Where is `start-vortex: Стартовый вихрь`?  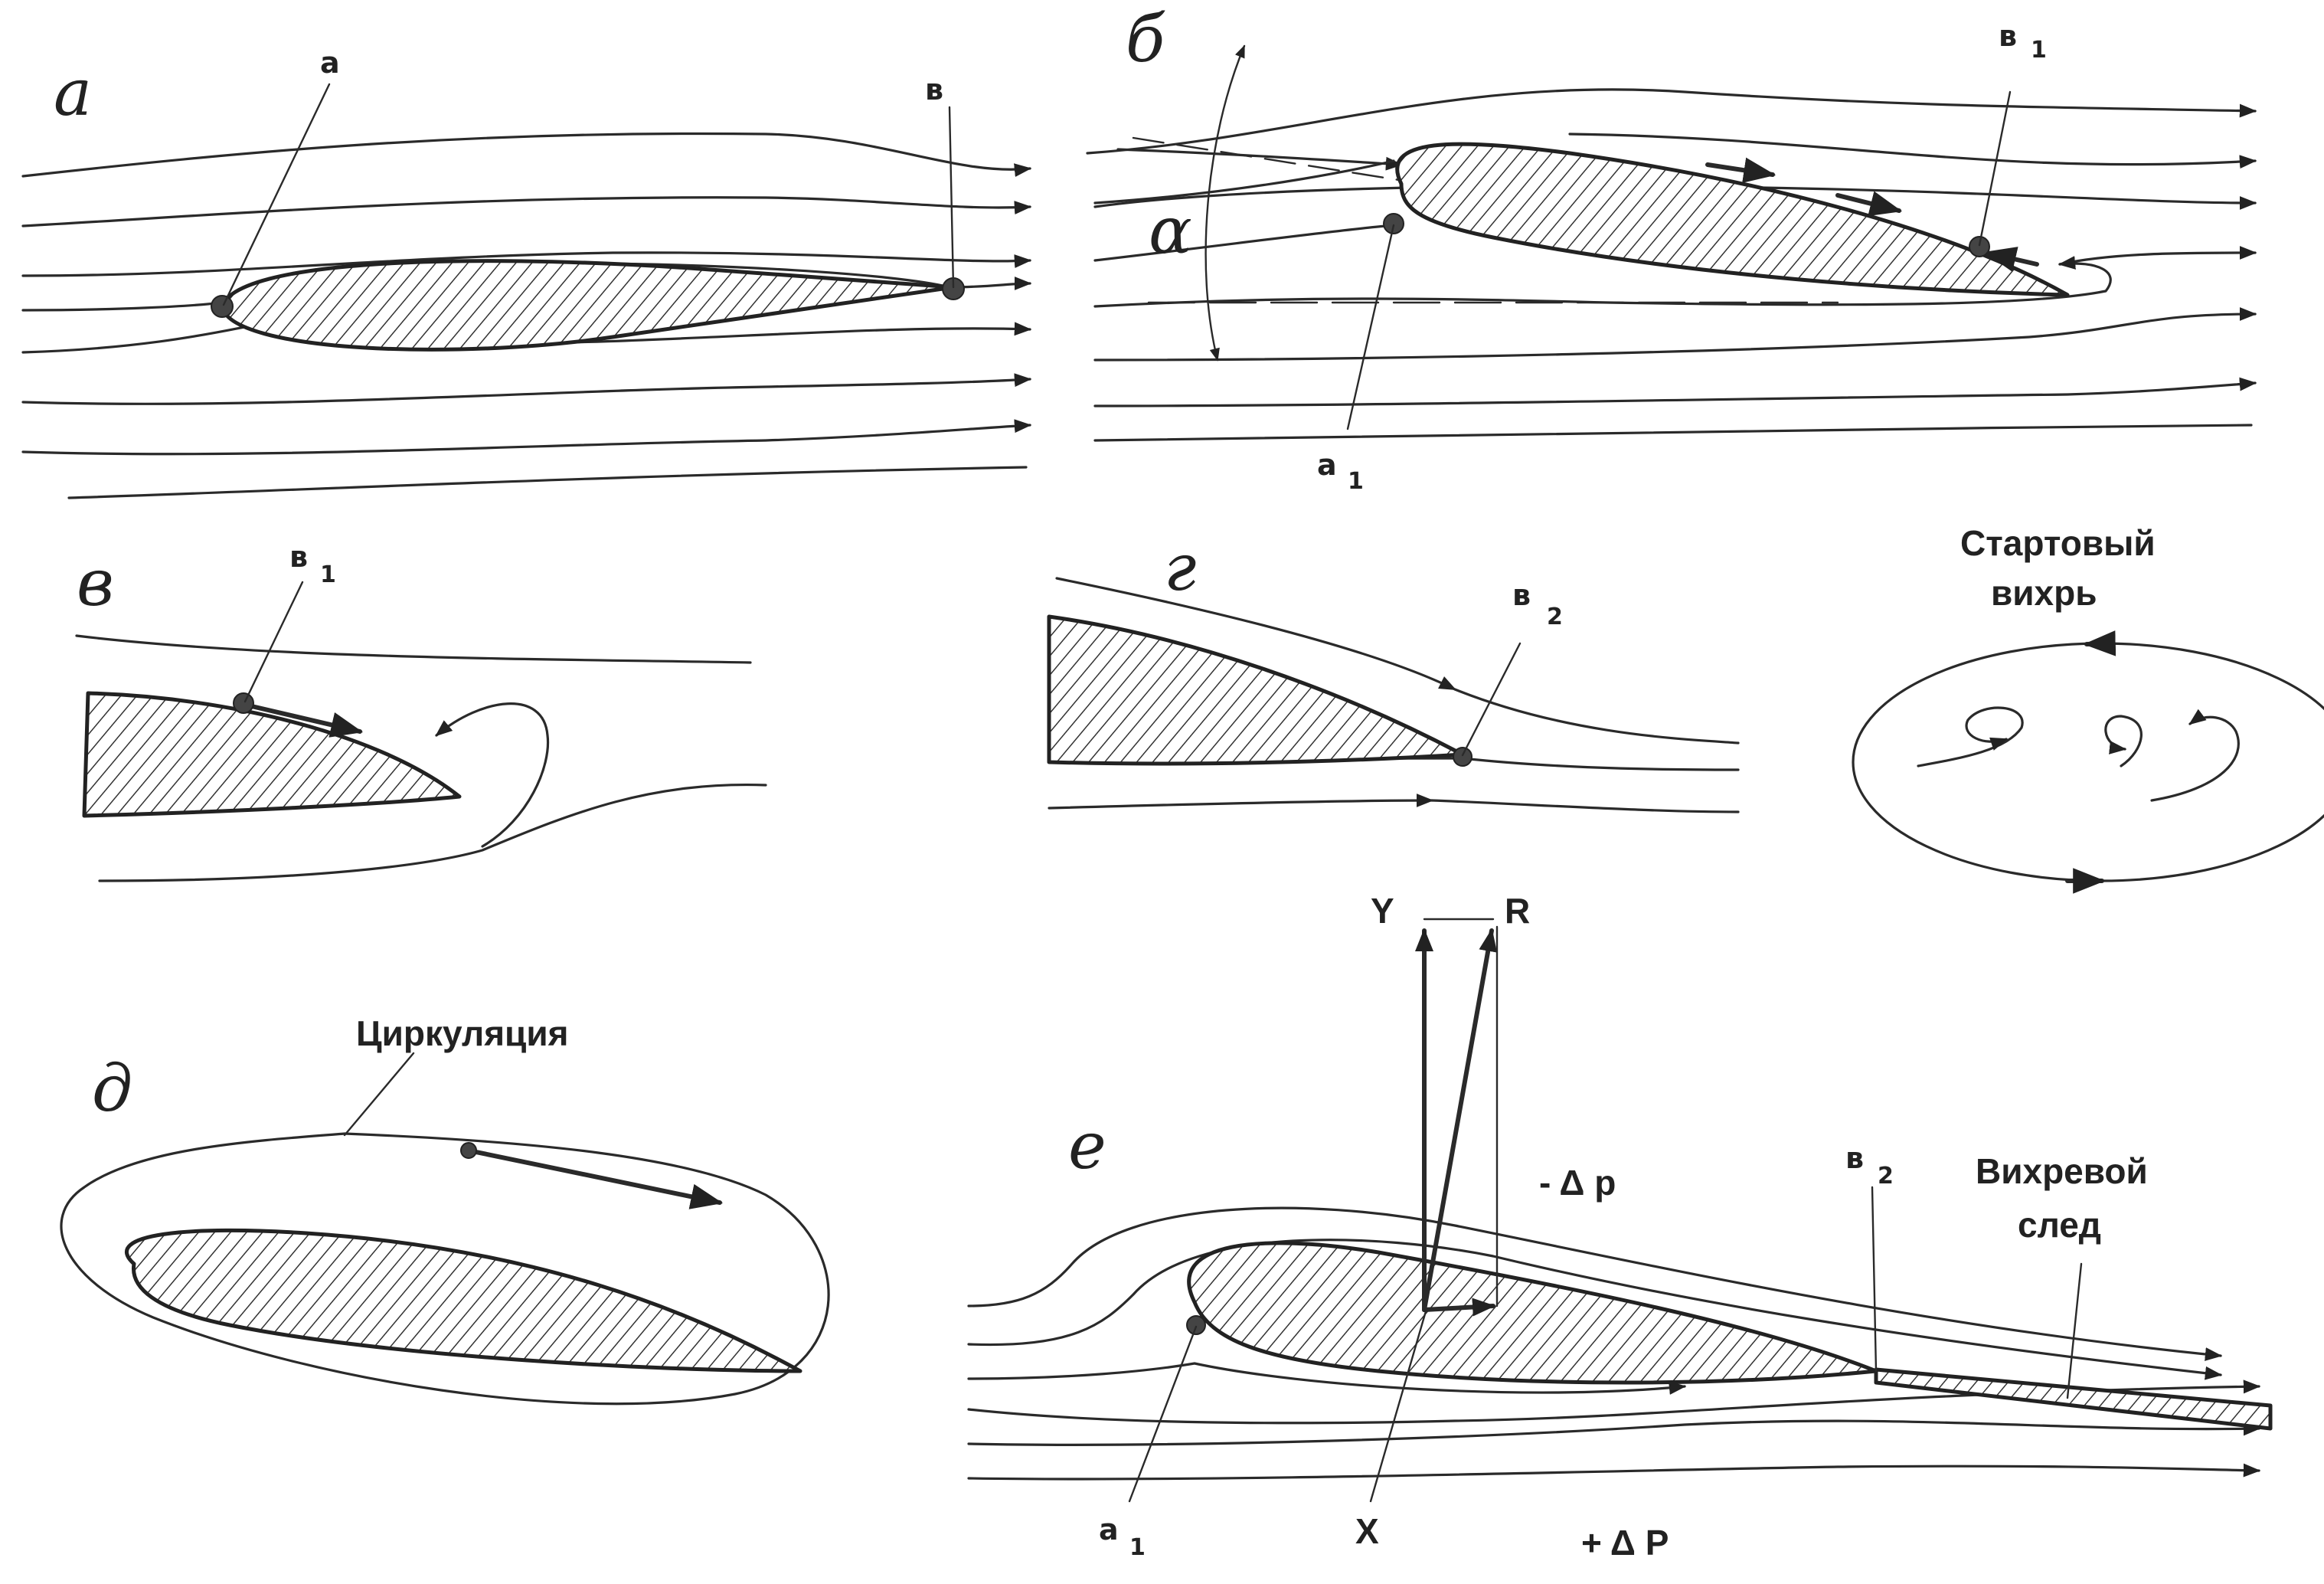 start-vortex: Стартовый вихрь is located at coordinates (2088, 708).